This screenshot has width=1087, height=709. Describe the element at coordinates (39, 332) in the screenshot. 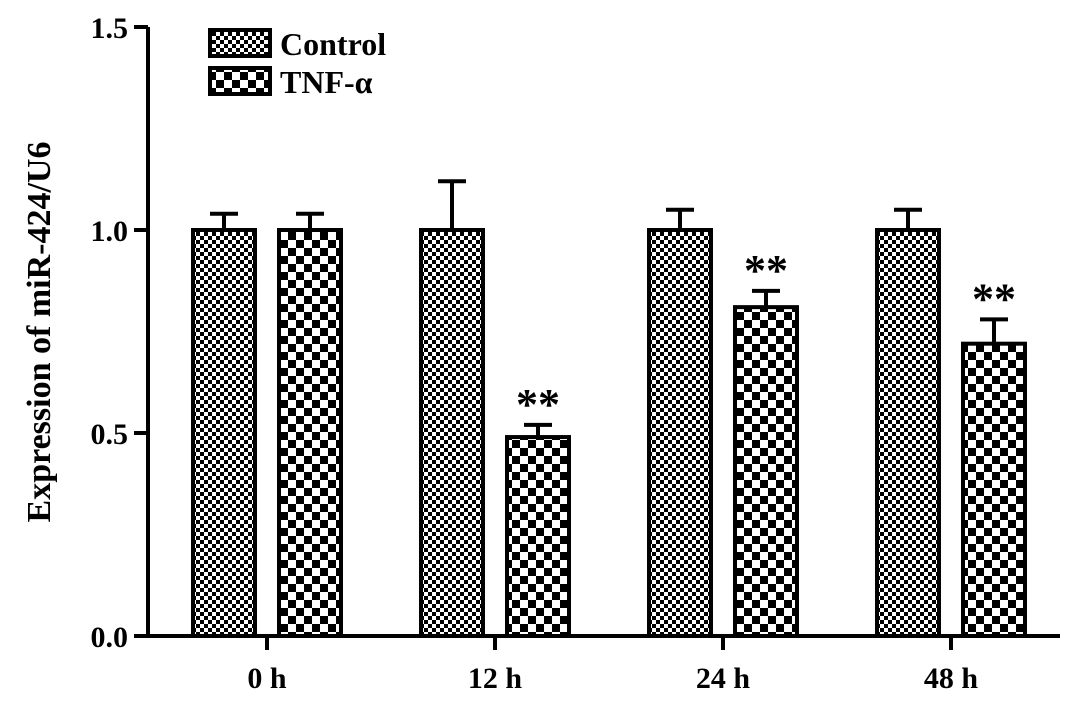

I see `y-axis-label: Expression of miR-424/U6` at that location.